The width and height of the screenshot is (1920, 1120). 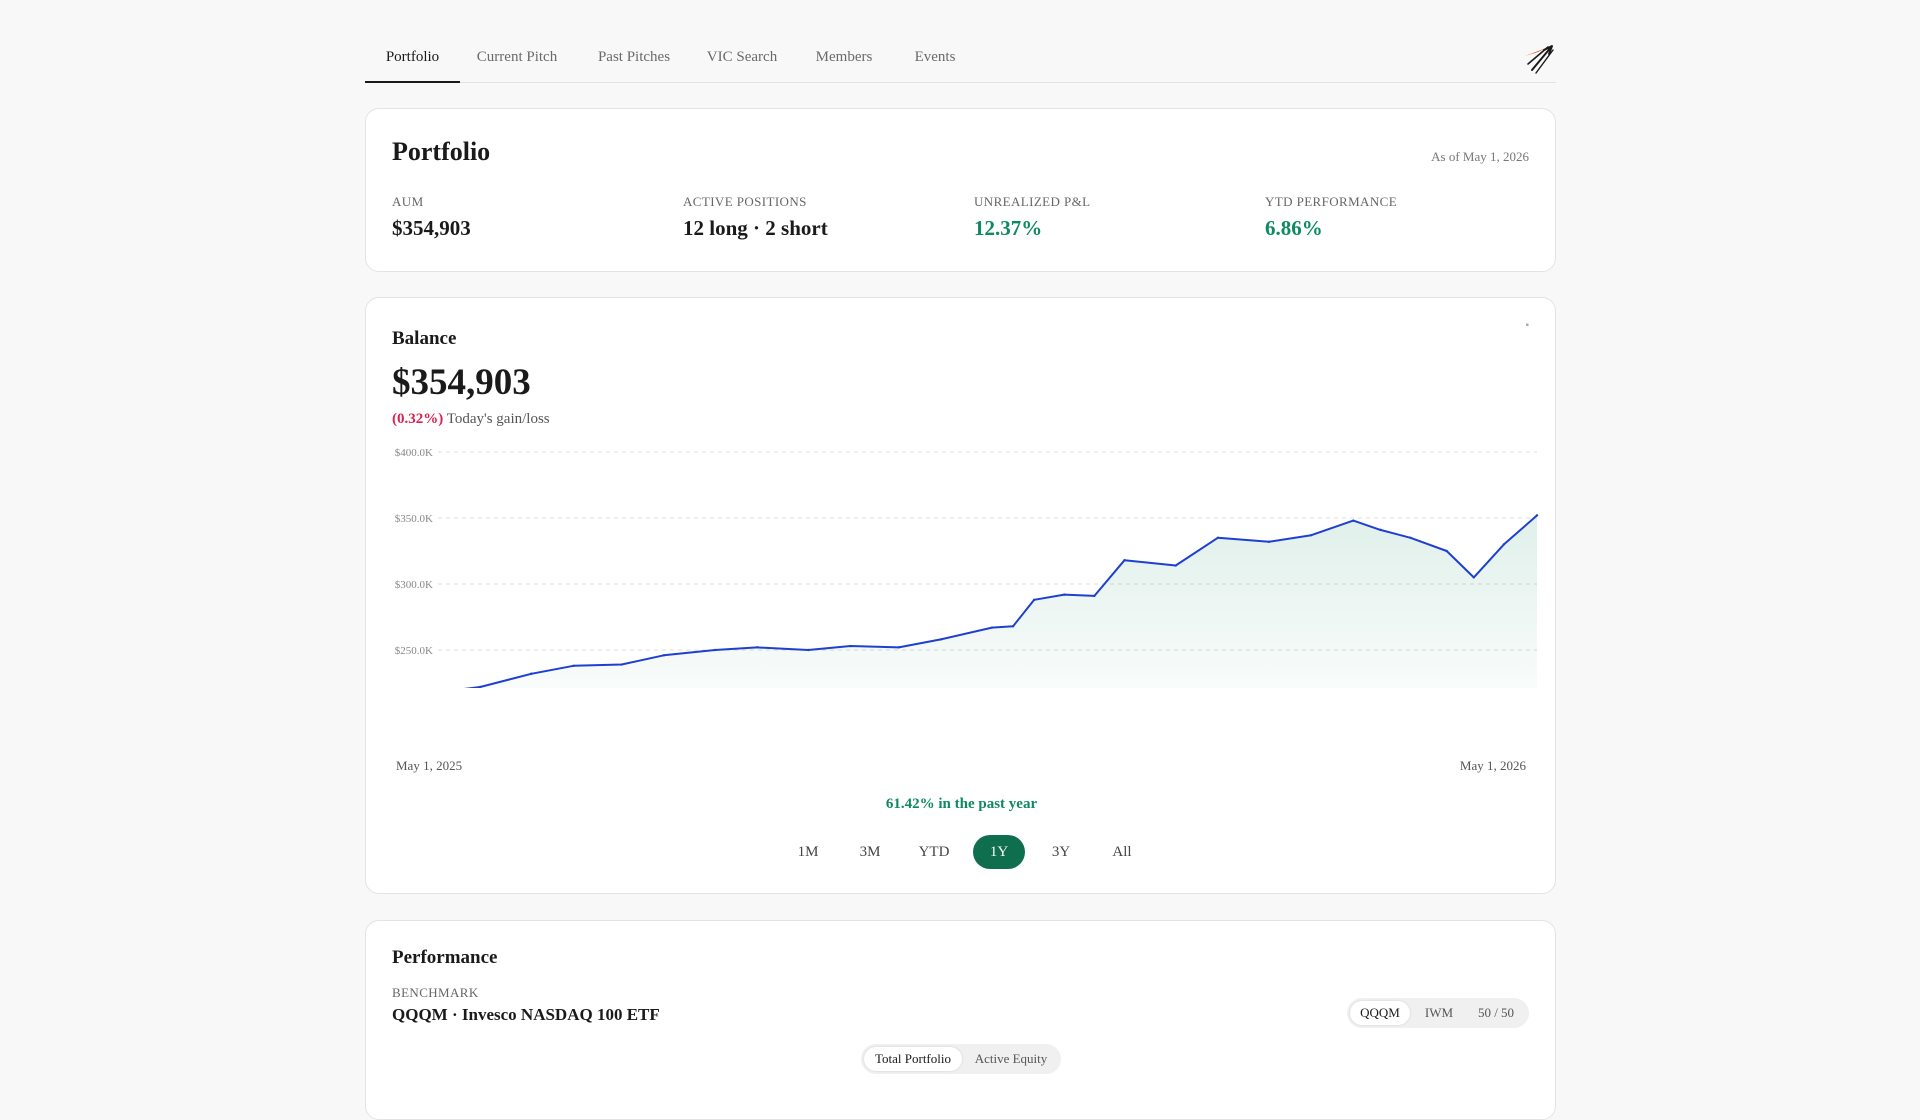 I want to click on benchmark-label: BENCHMARK, so click(x=435, y=992).